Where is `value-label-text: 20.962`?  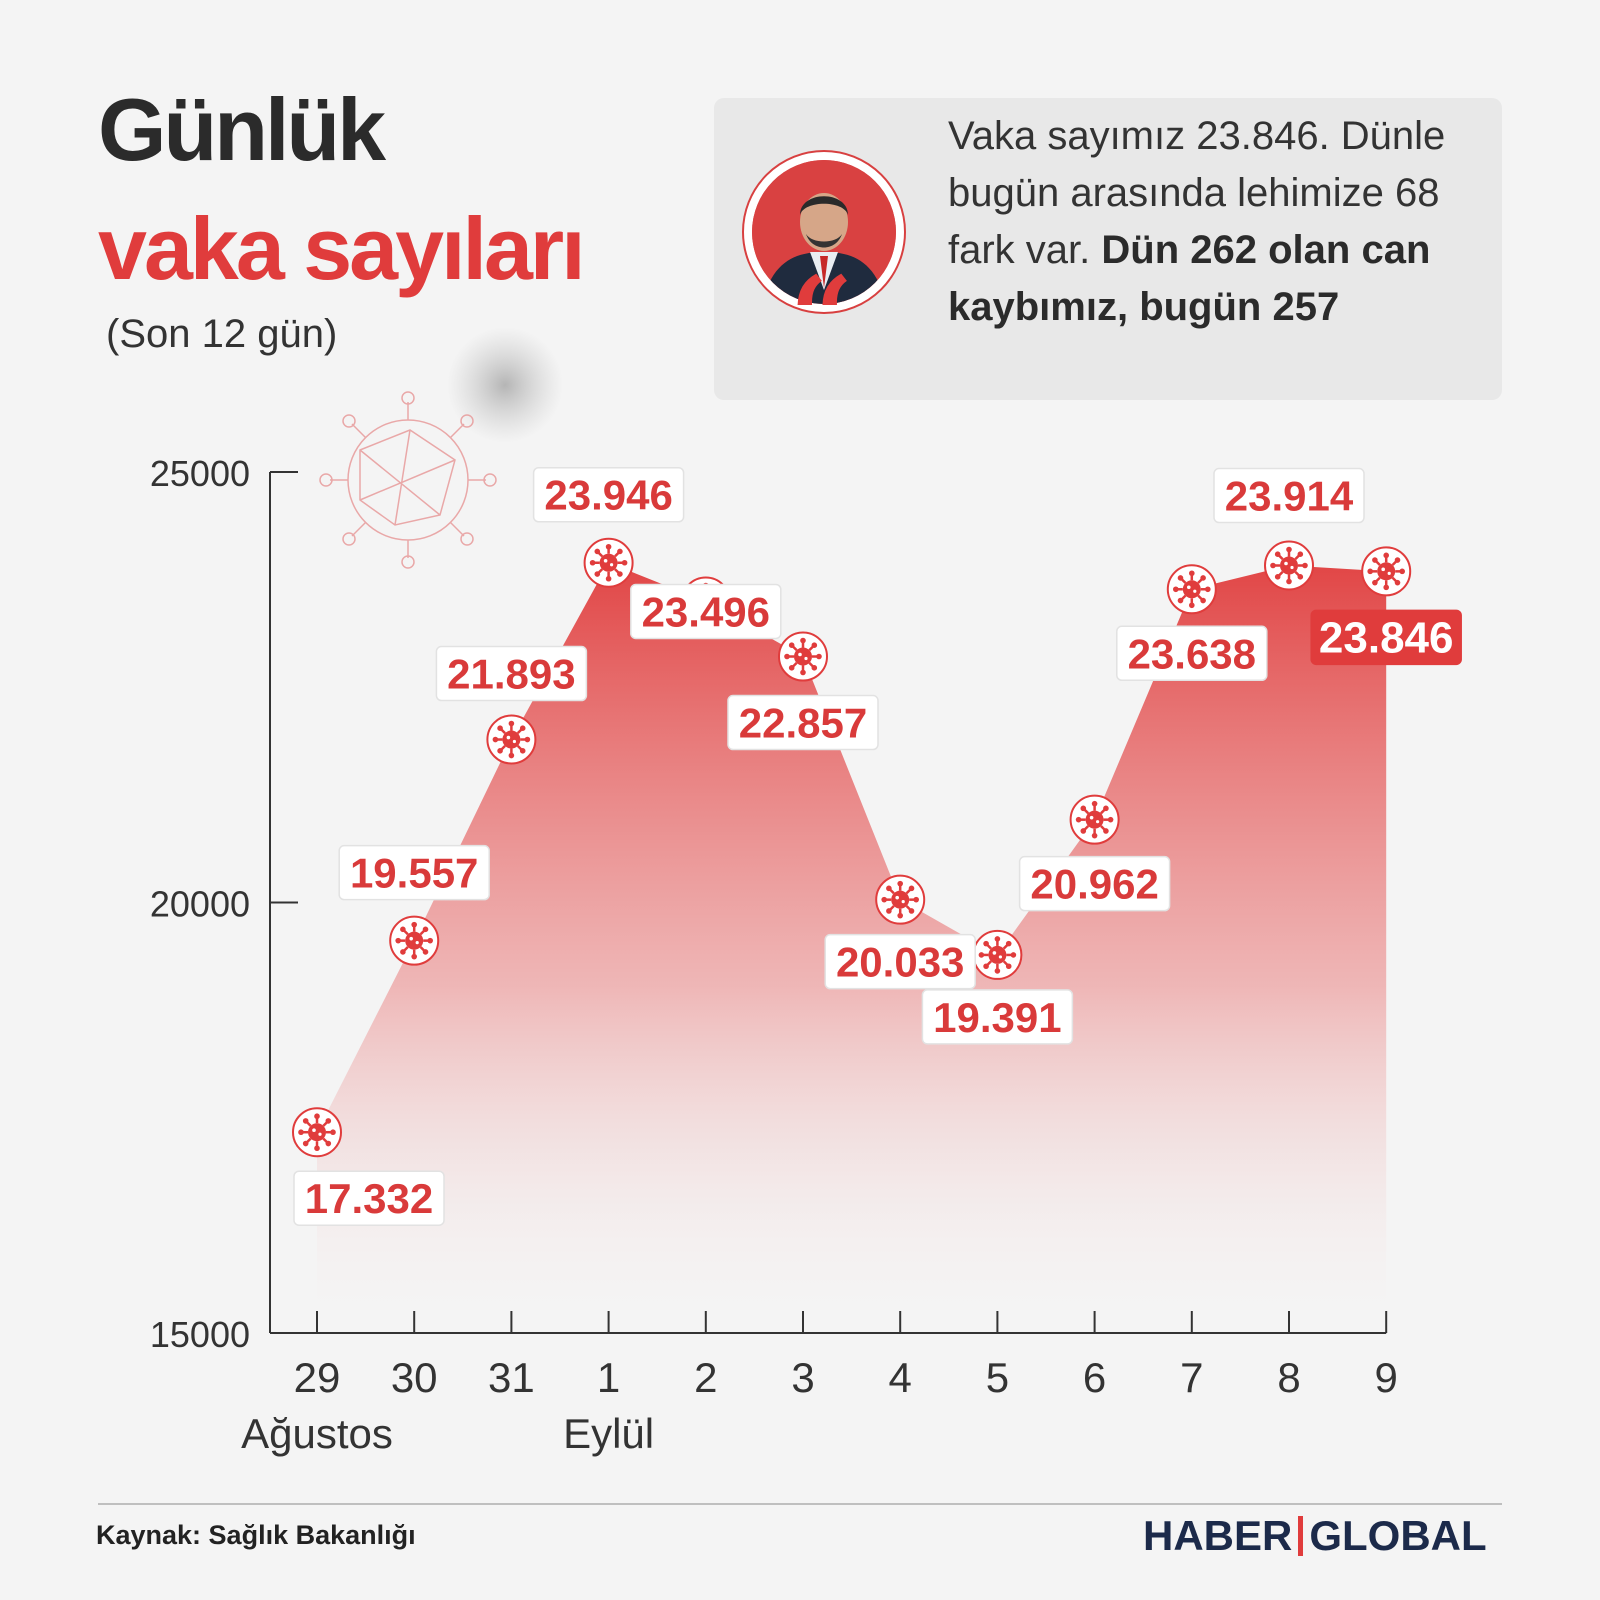 value-label-text: 20.962 is located at coordinates (1094, 884).